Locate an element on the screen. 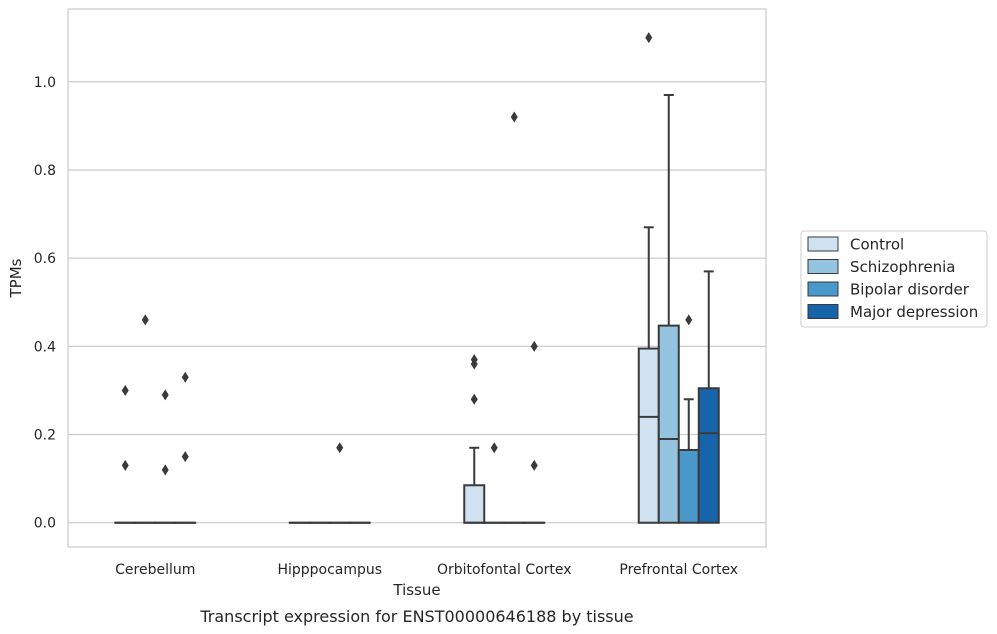 The width and height of the screenshot is (997, 634). legend-label: Bipolar disorder is located at coordinates (910, 290).